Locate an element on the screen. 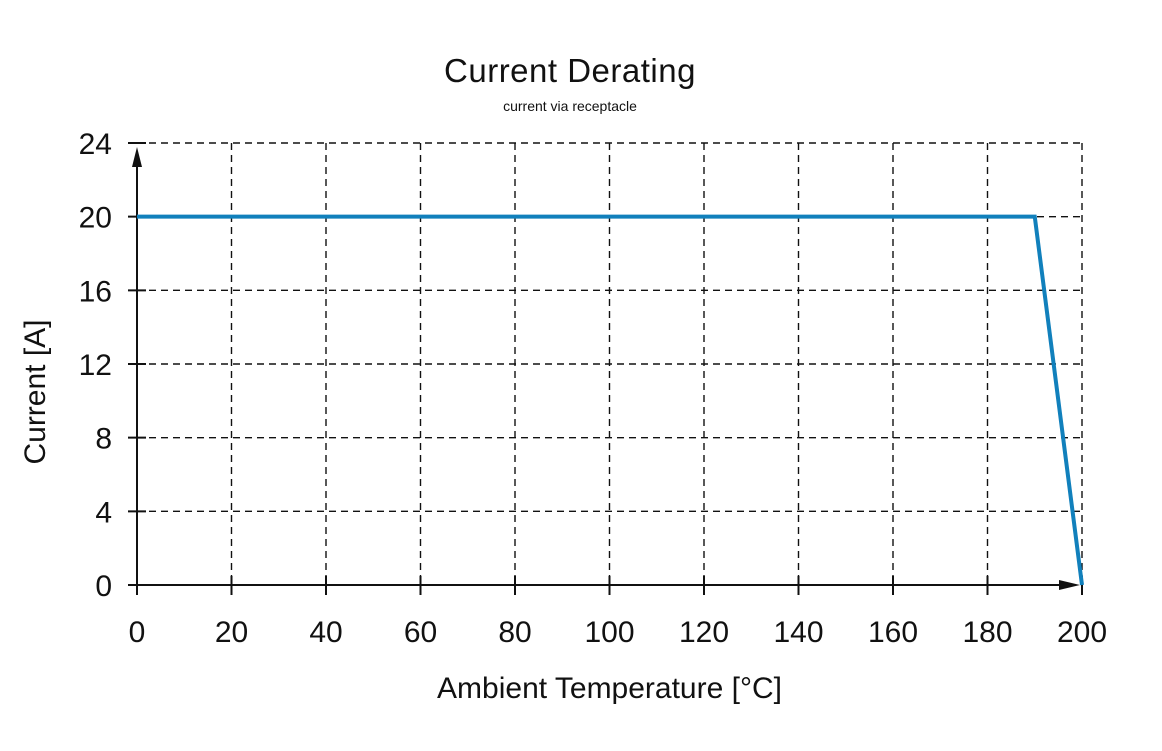  title-block: Current Derating current via receptacle is located at coordinates (570, 83).